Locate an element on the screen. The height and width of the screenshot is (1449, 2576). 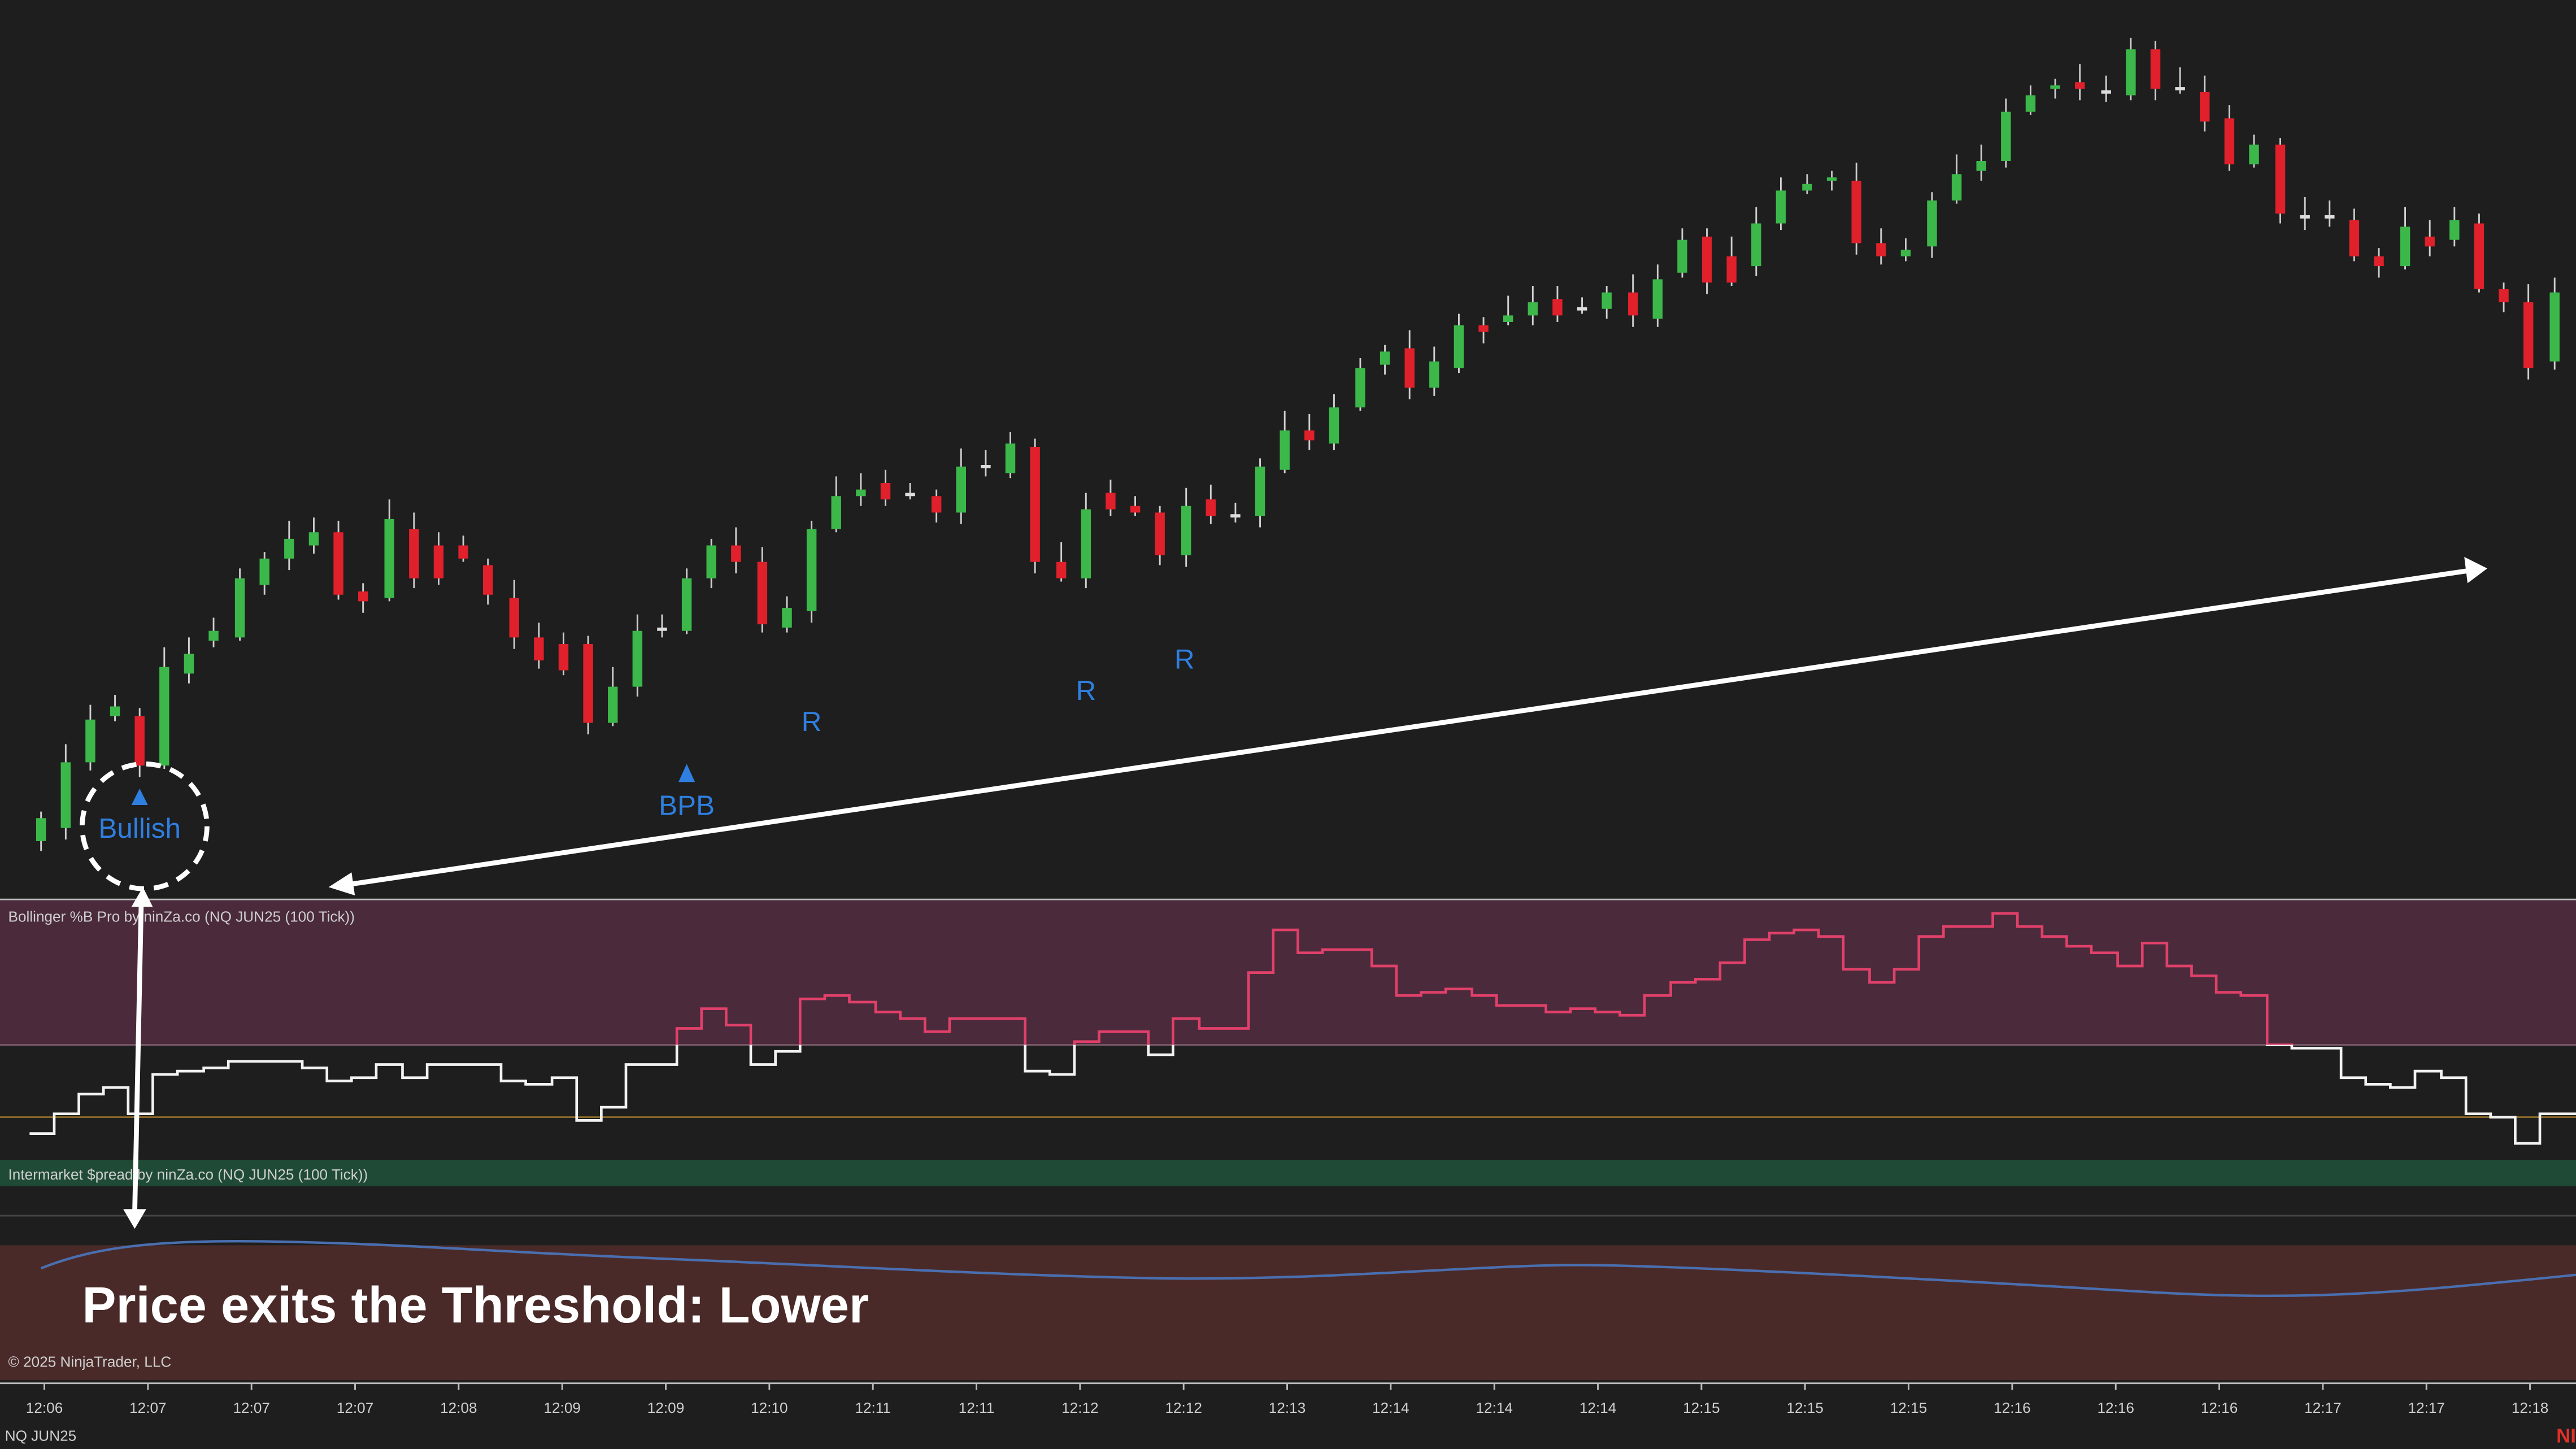
caption: Price exits the Threshold: Lower is located at coordinates (475, 1305).